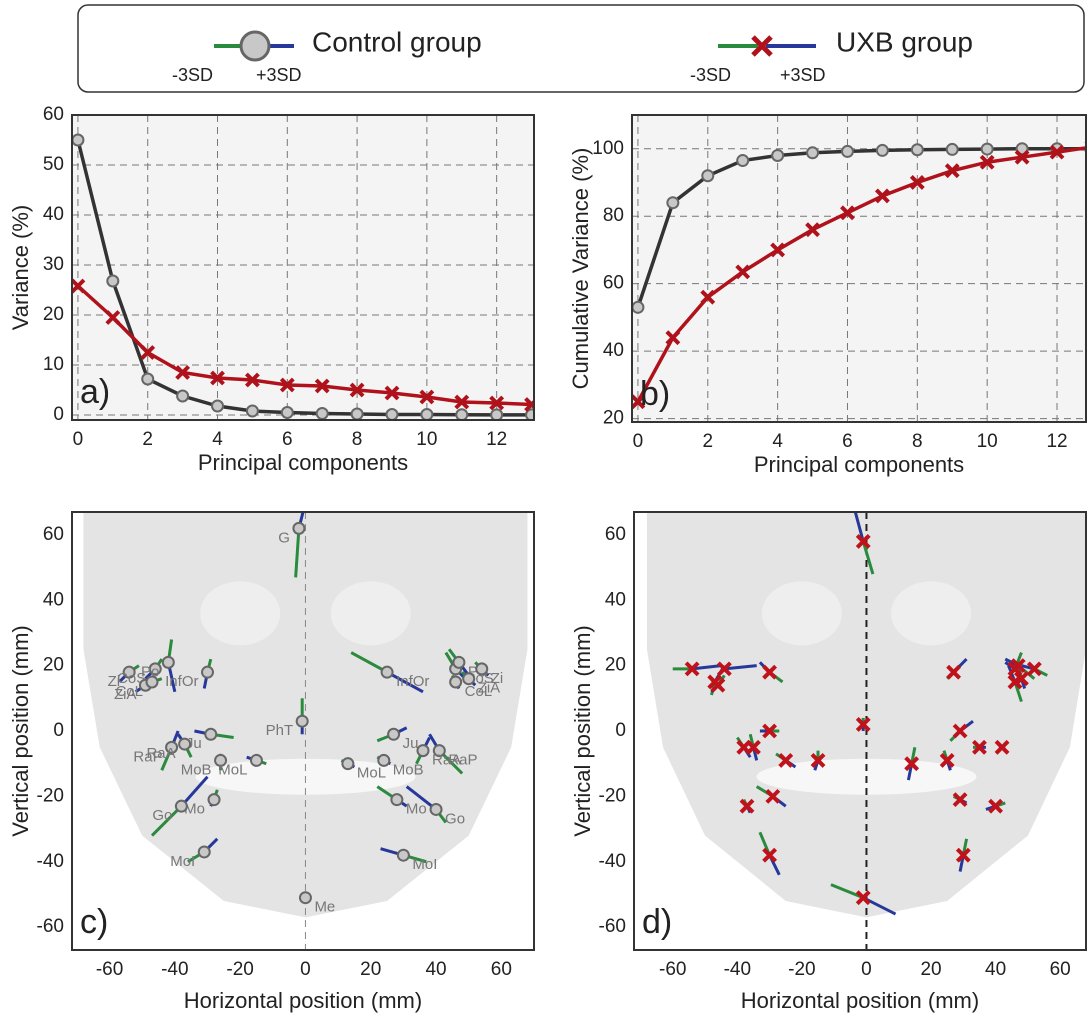 The width and height of the screenshot is (1088, 1029). Describe the element at coordinates (303, 1000) in the screenshot. I see `x-axis-label: Horizontal position (mm)` at that location.